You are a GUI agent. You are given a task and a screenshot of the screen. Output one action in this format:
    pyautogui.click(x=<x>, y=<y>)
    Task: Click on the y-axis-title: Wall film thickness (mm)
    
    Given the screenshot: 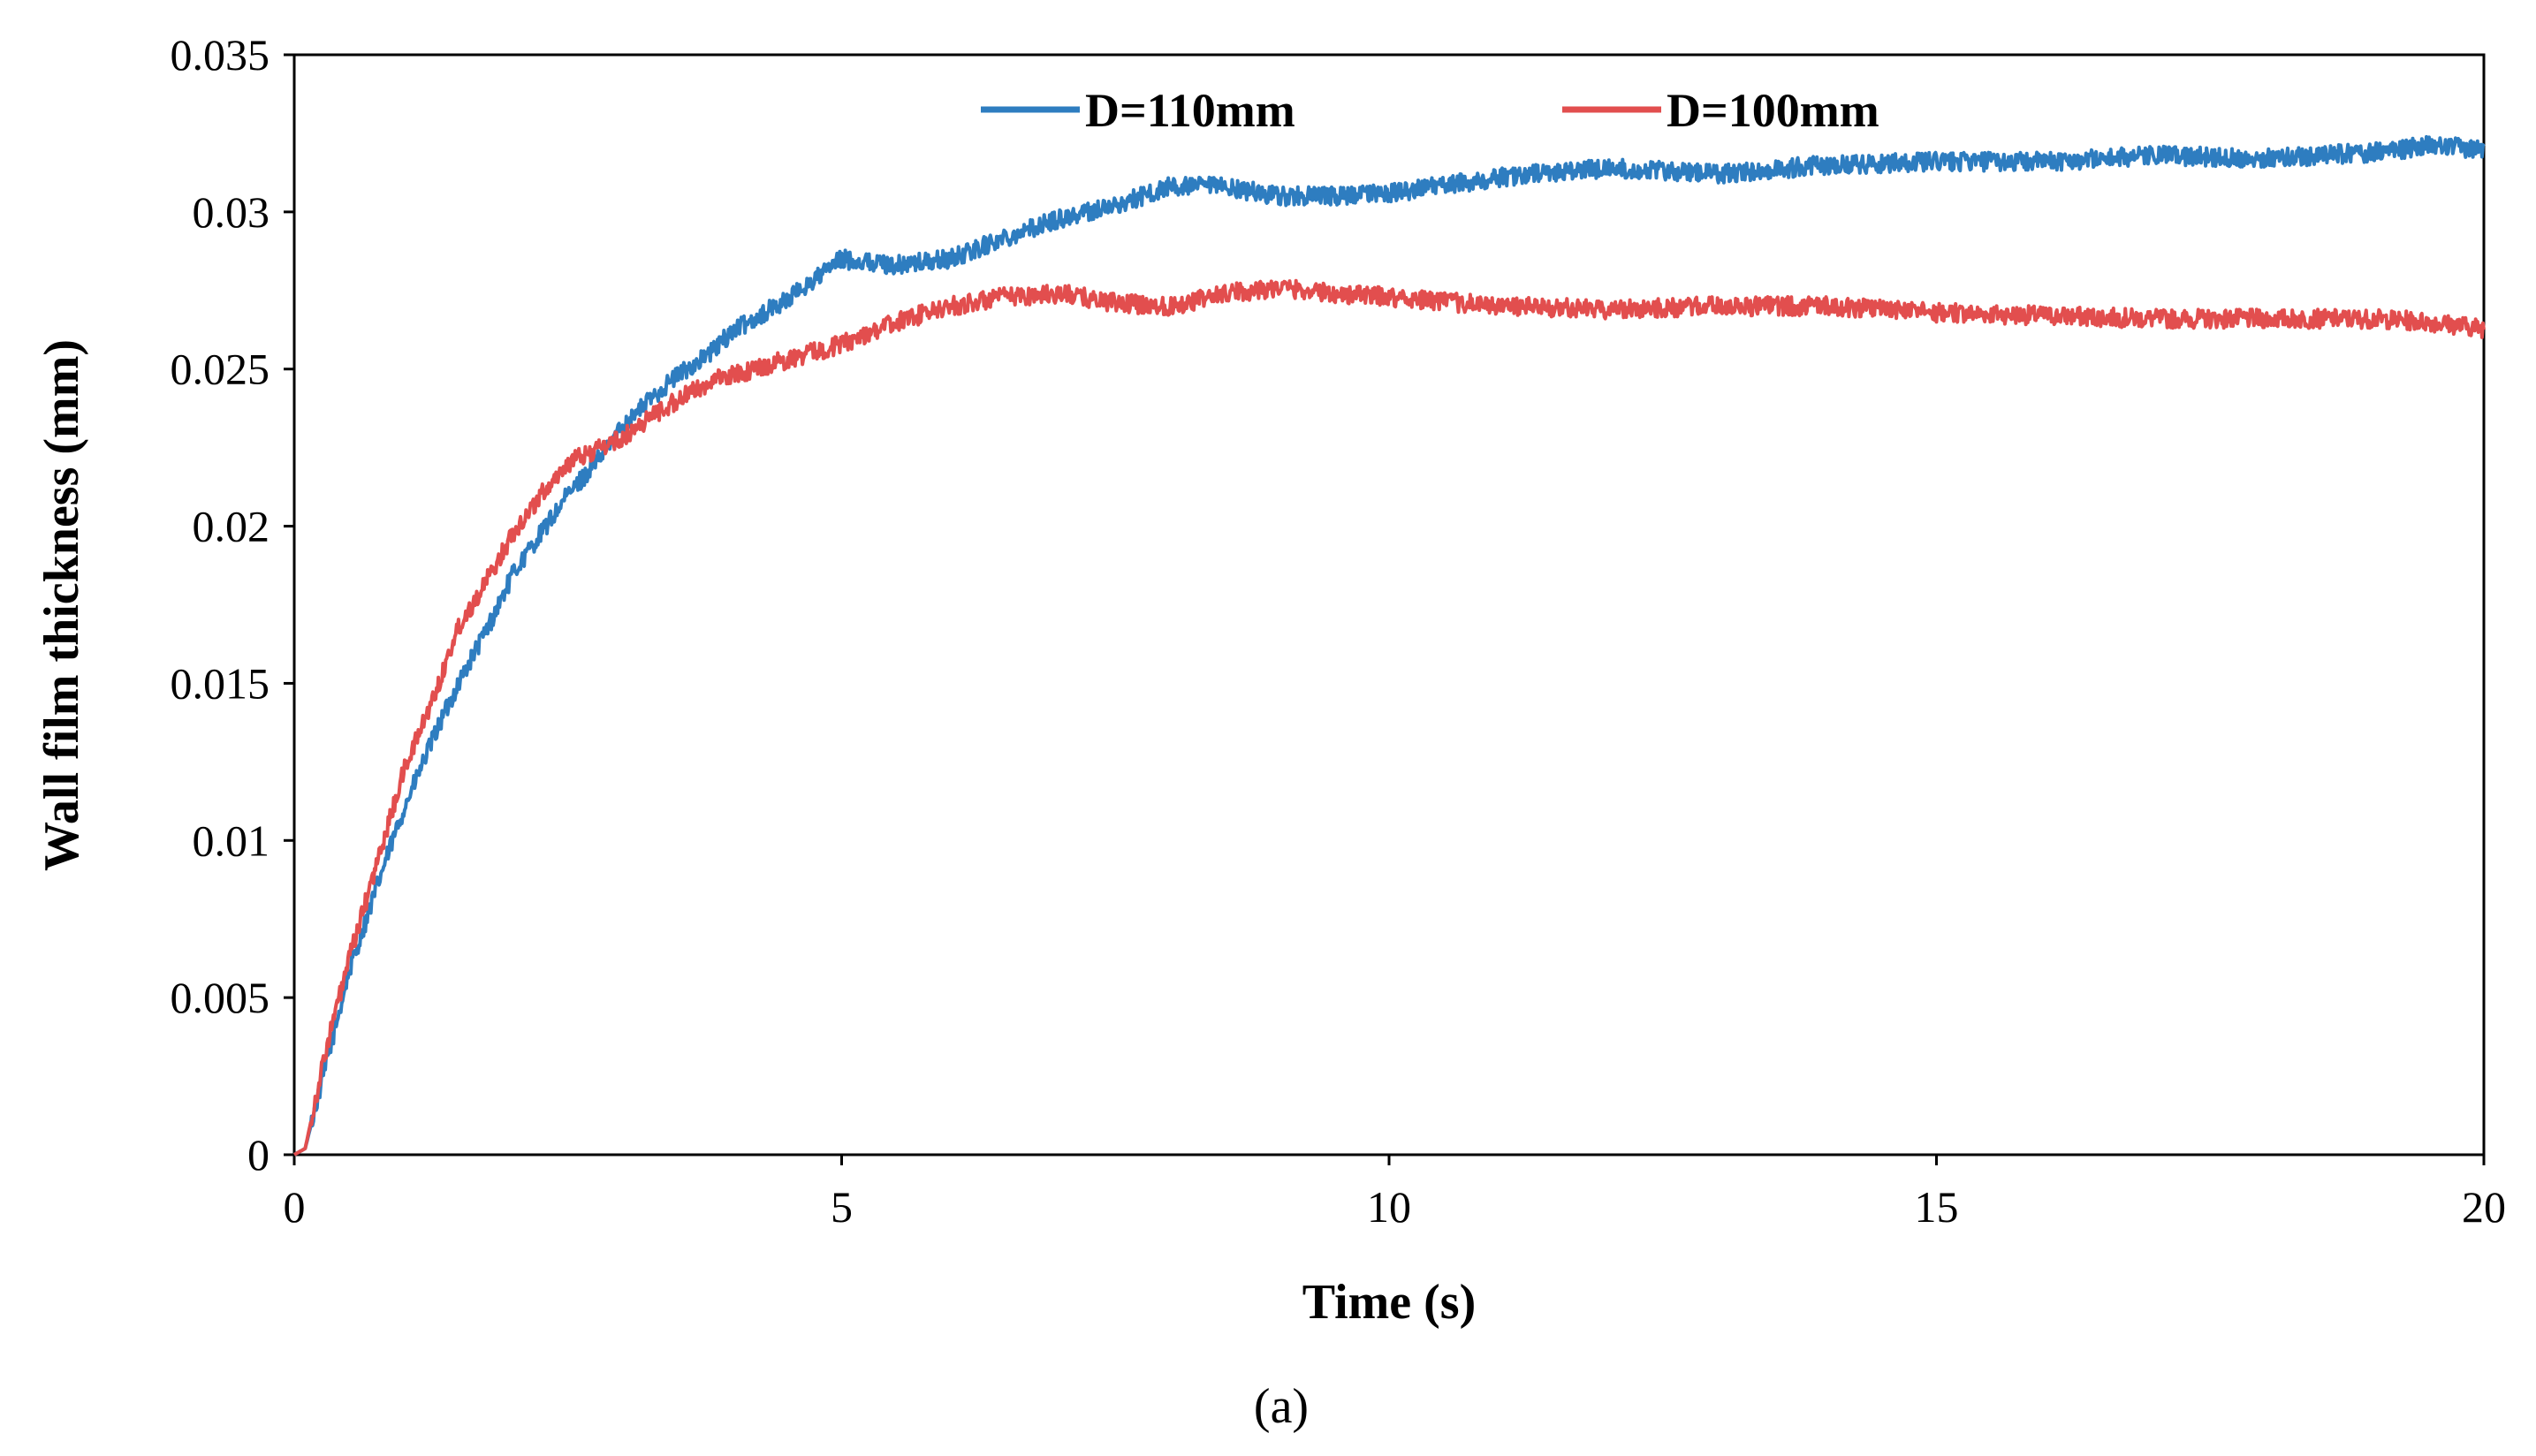 What is the action you would take?
    pyautogui.click(x=62, y=605)
    